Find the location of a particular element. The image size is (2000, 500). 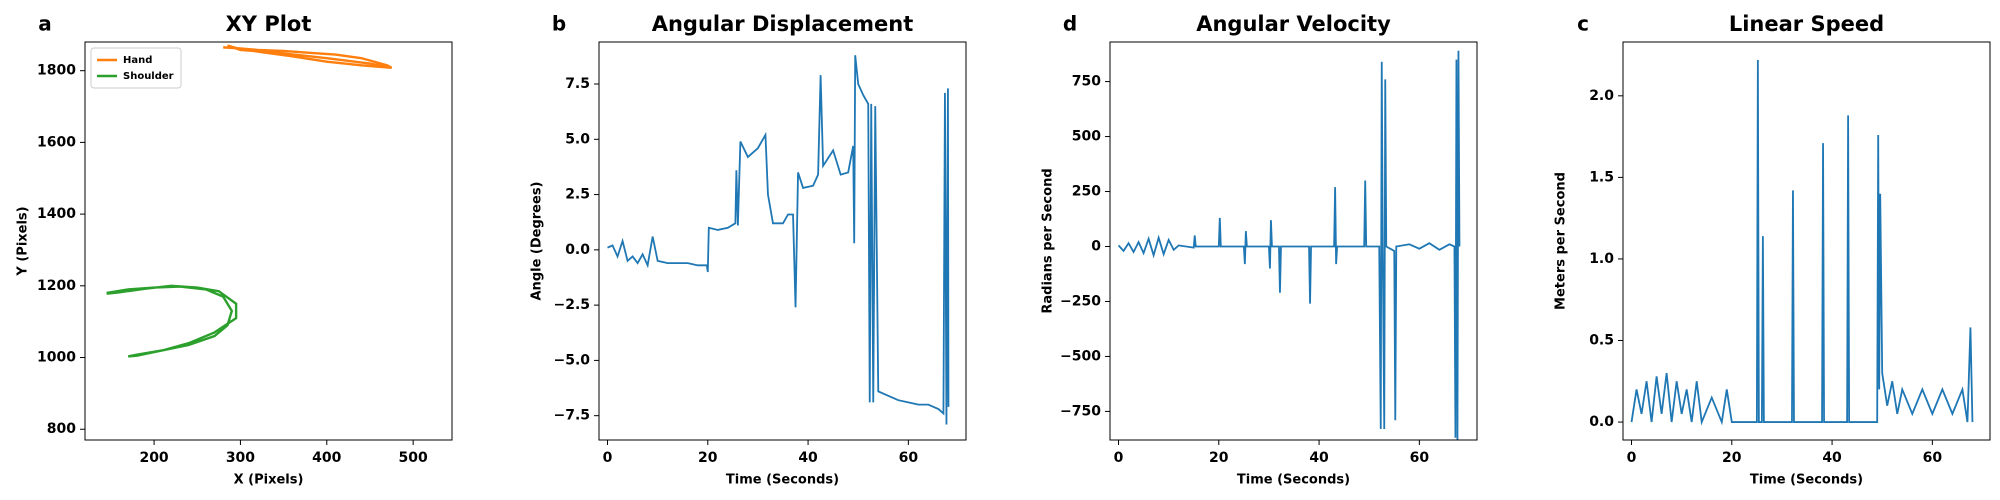

y-tick-label: 0 is located at coordinates (1096, 246).